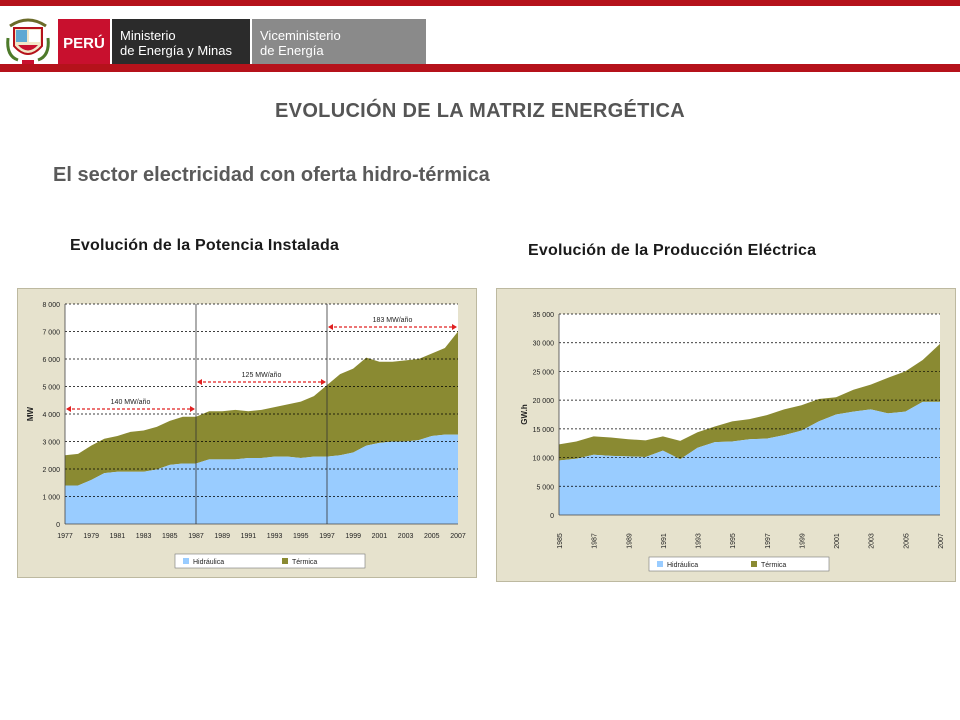  Describe the element at coordinates (51, 470) in the screenshot. I see `potencia-y-tick-label: 2 000` at that location.